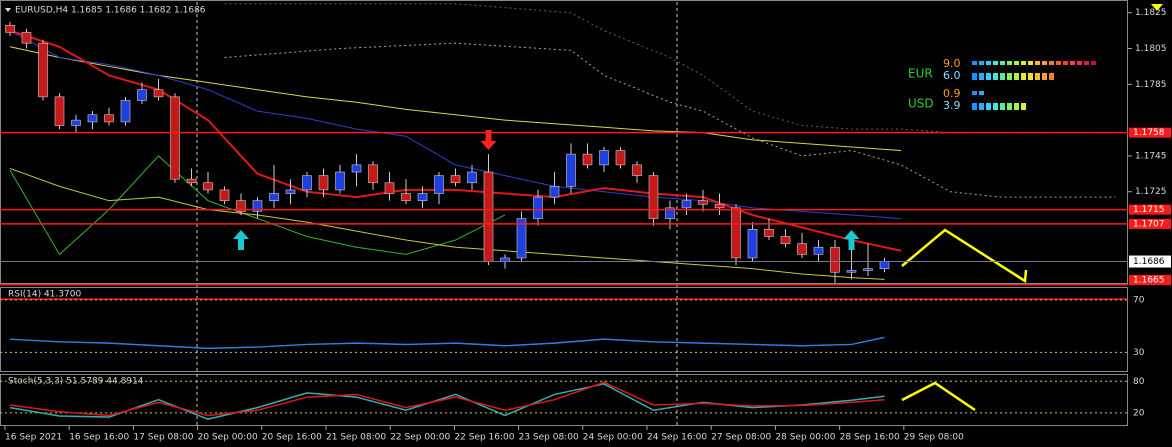  I want to click on x-tick-label: 24 Sep 16:00, so click(677, 438).